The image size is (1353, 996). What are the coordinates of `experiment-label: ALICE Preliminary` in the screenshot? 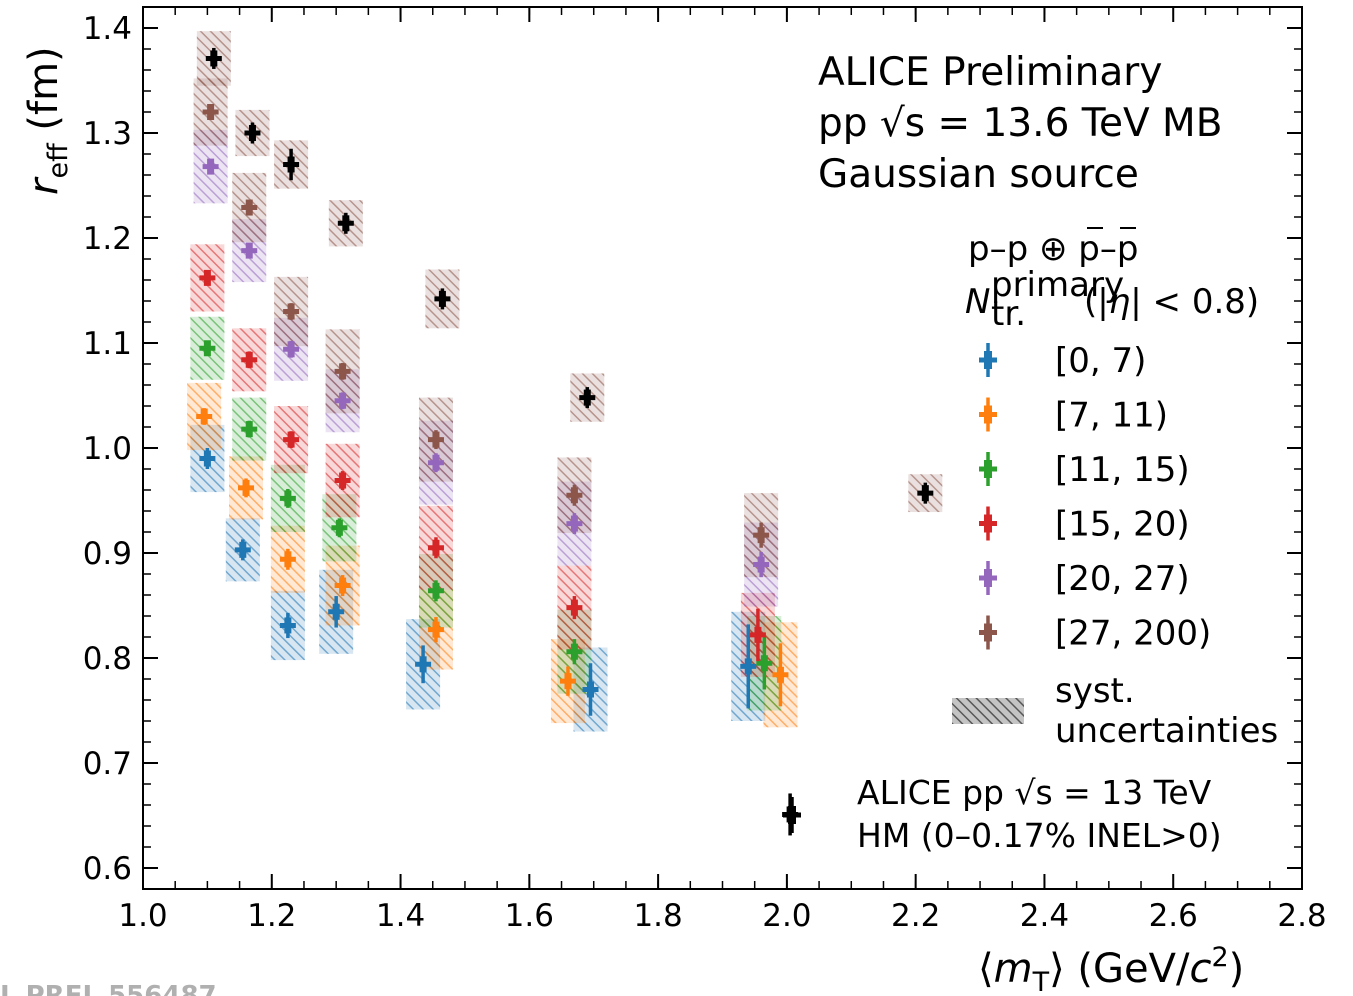 It's located at (990, 72).